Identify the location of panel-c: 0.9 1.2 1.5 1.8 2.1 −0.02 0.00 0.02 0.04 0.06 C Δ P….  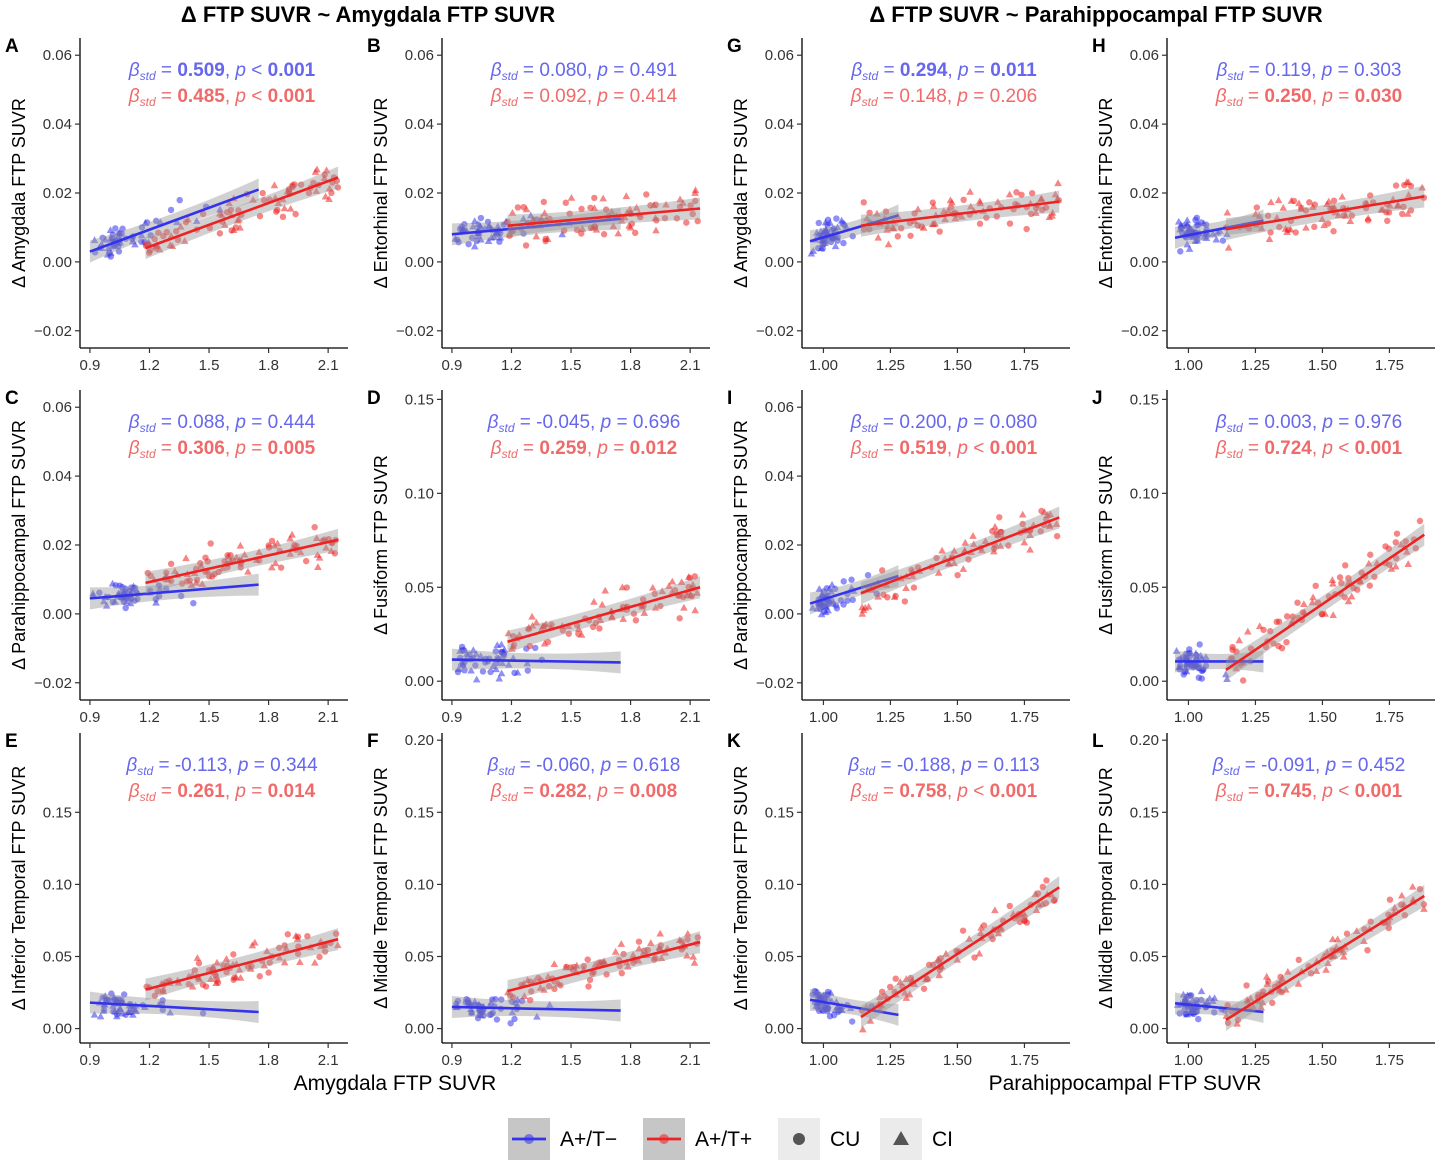
(176, 557).